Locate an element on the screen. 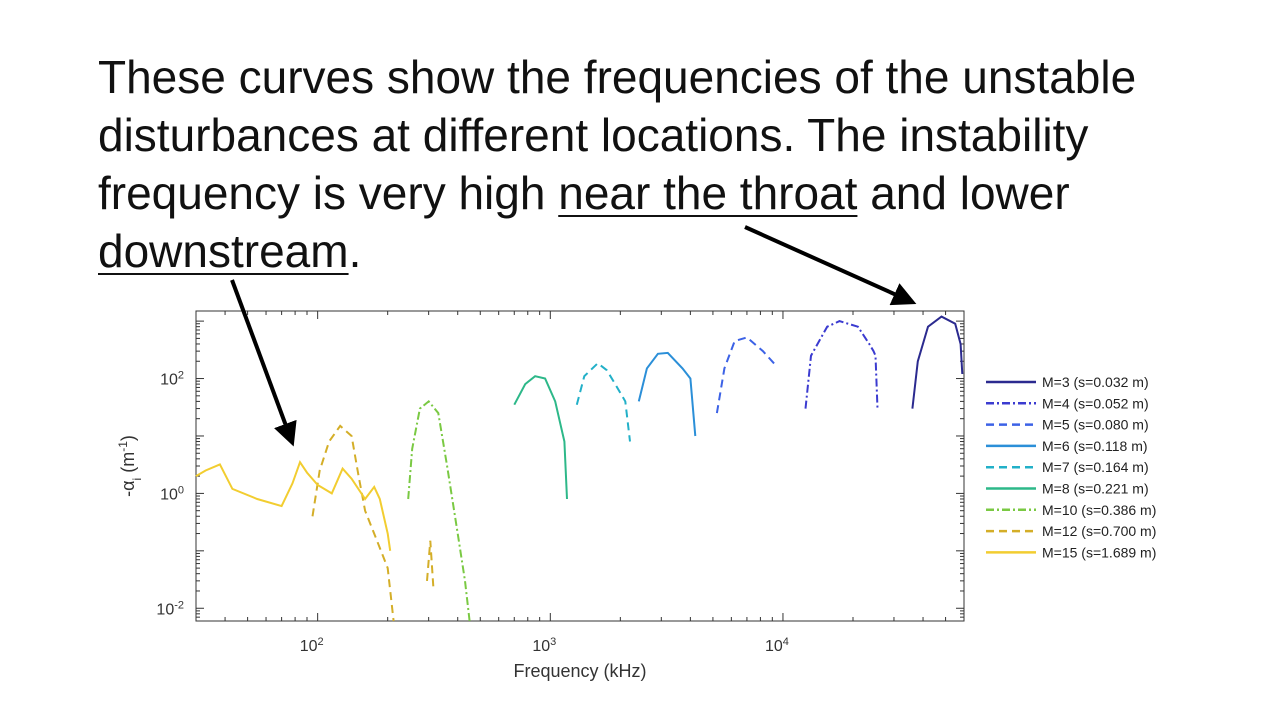 The width and height of the screenshot is (1280, 720). legend-label: M=6 (s=0.118 m) is located at coordinates (1095, 446).